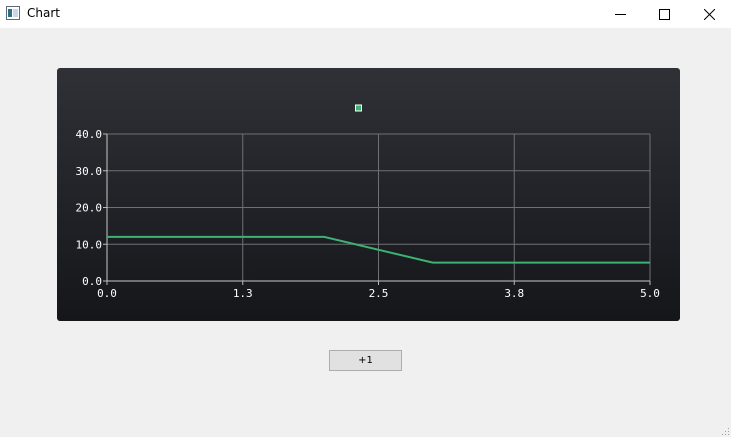  Describe the element at coordinates (89, 171) in the screenshot. I see `y-tick-label: 30.0` at that location.